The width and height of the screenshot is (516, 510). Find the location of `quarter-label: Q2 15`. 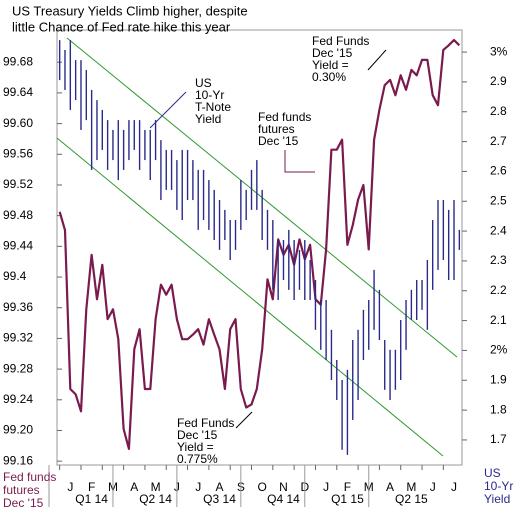

quarter-label: Q2 15 is located at coordinates (411, 499).